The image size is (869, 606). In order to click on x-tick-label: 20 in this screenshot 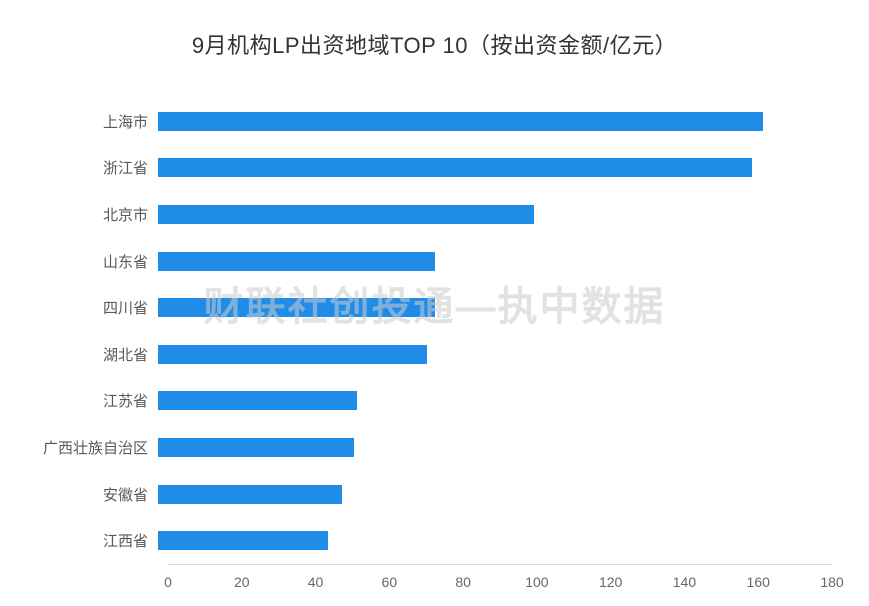, I will do `click(241, 581)`.